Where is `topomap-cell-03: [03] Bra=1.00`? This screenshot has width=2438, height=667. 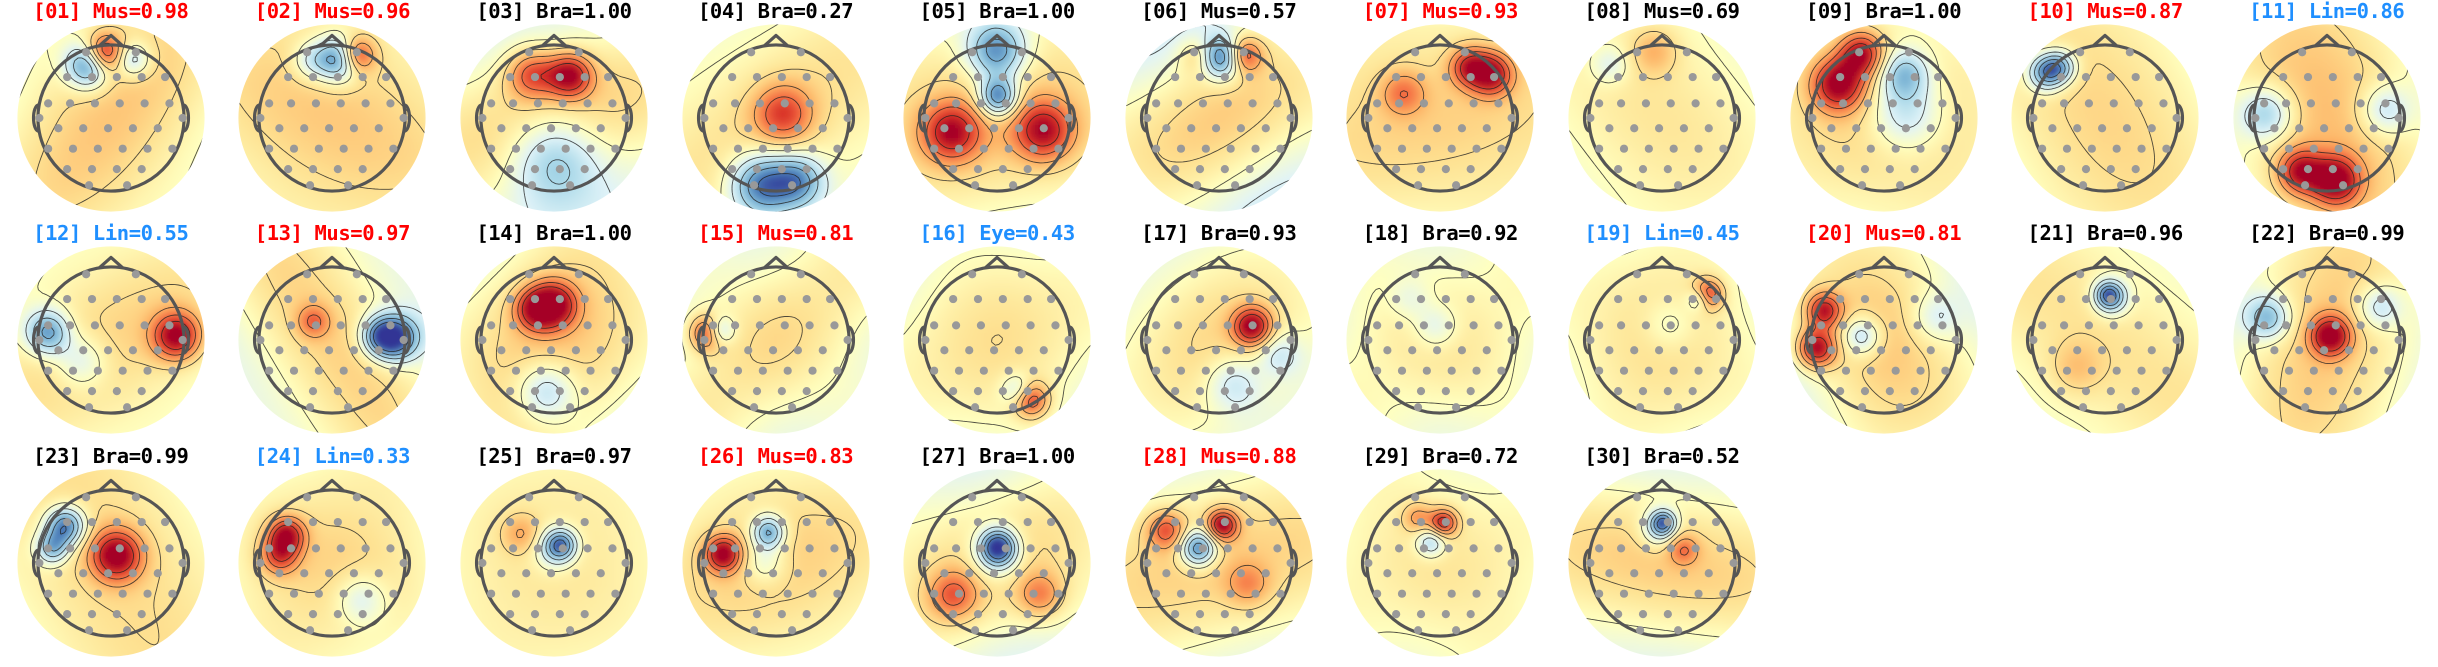 topomap-cell-03: [03] Bra=1.00 is located at coordinates (554, 111).